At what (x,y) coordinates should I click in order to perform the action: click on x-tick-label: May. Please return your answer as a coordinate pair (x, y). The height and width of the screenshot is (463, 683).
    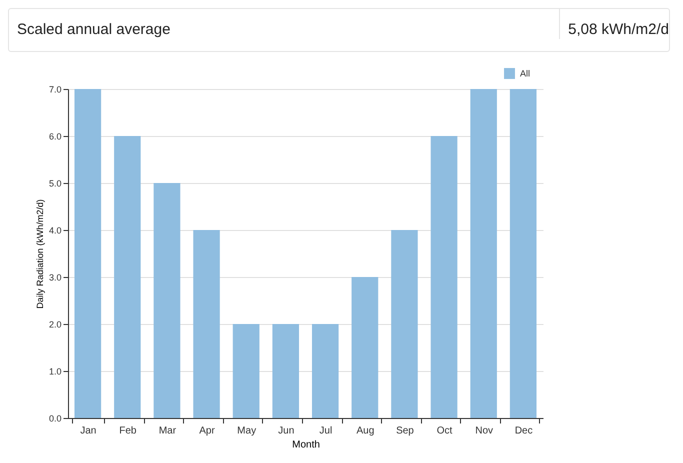
    Looking at the image, I should click on (246, 431).